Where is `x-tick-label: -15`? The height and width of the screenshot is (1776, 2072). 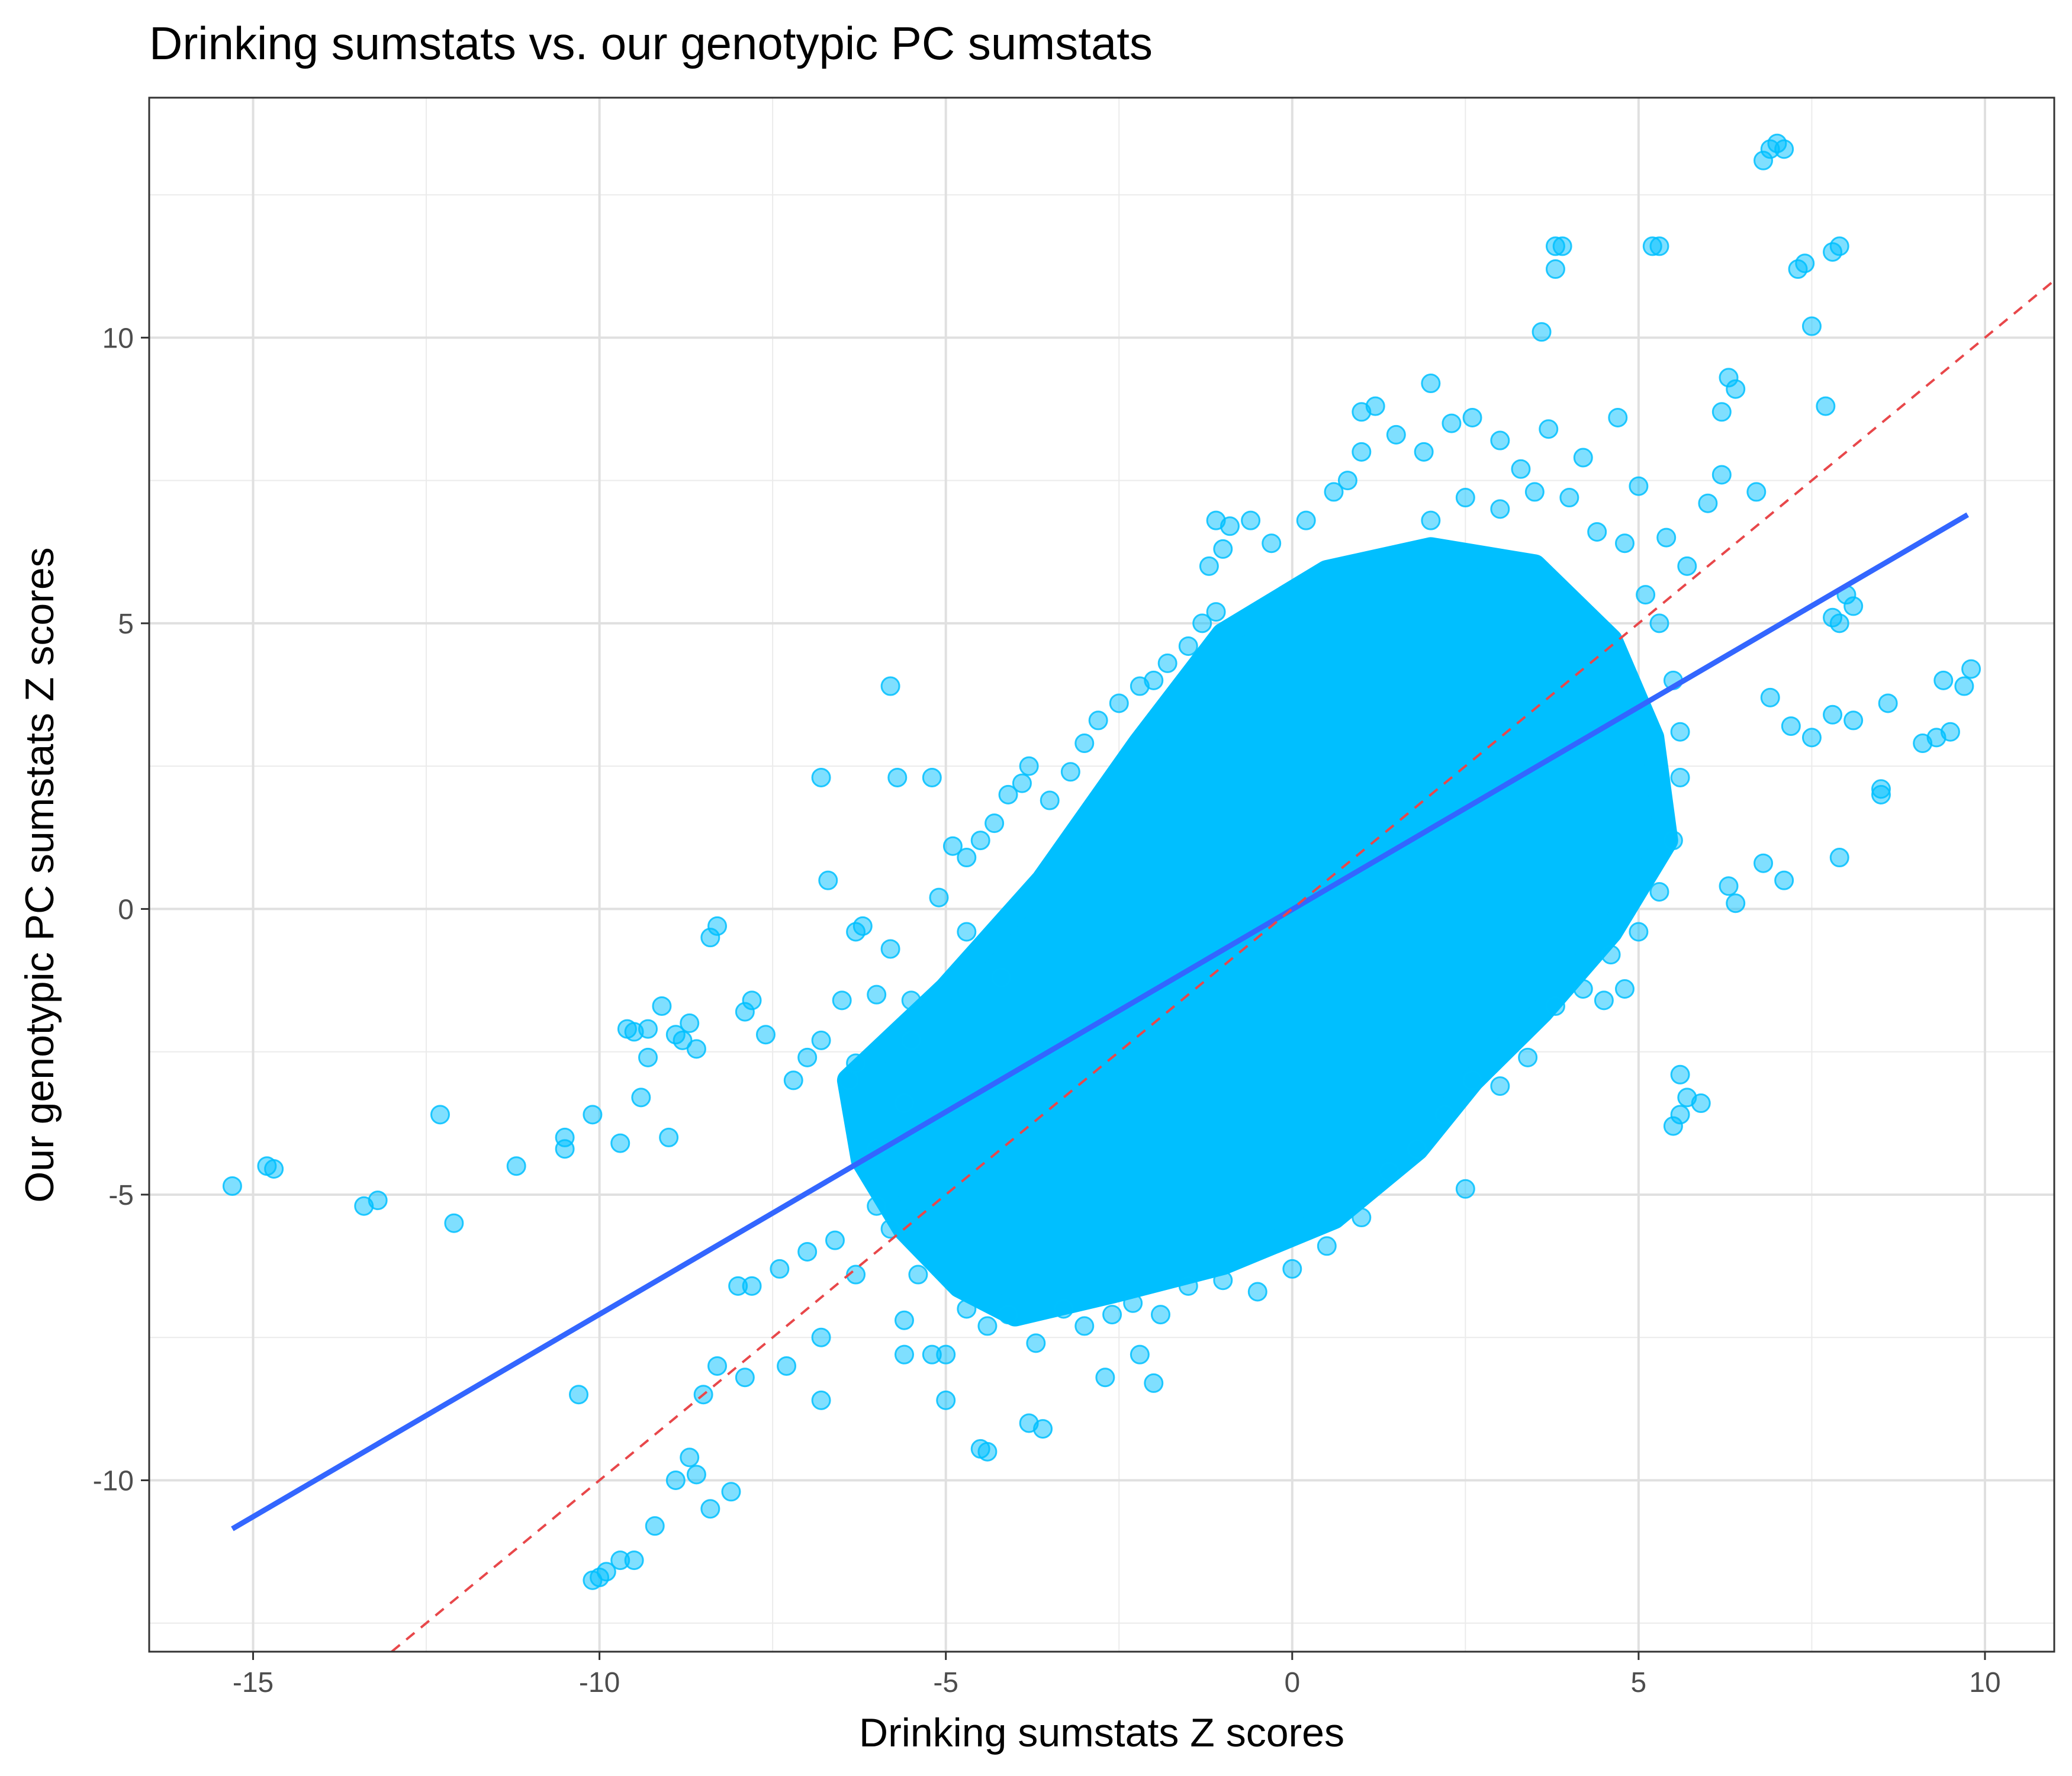
x-tick-label: -15 is located at coordinates (253, 1682).